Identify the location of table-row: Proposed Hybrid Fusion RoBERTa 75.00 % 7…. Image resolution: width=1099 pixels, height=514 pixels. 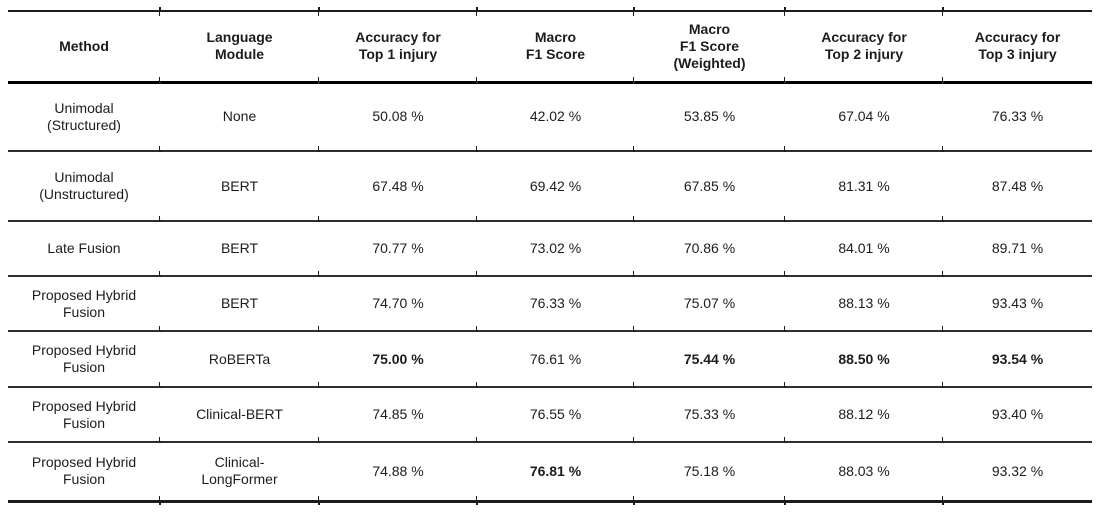
(550, 360).